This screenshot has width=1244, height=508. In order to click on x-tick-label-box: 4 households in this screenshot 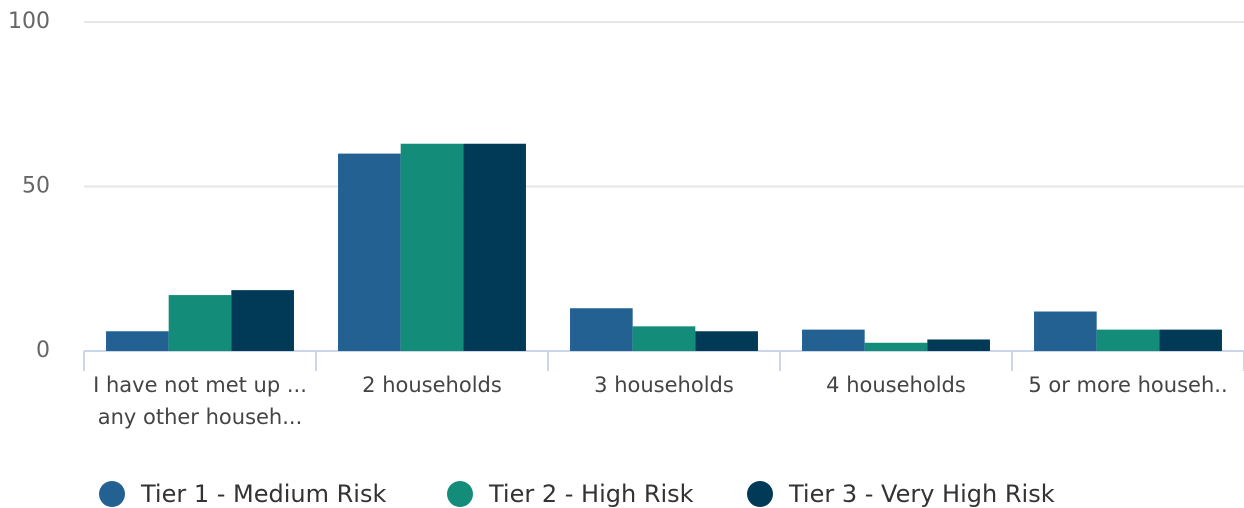, I will do `click(896, 385)`.